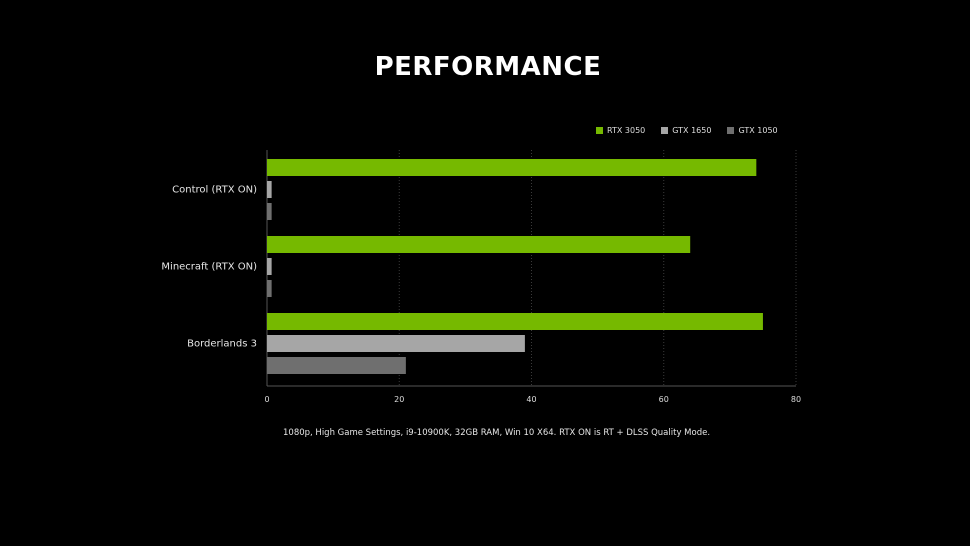 This screenshot has height=546, width=970. I want to click on category-label: Borderlands 3, so click(222, 344).